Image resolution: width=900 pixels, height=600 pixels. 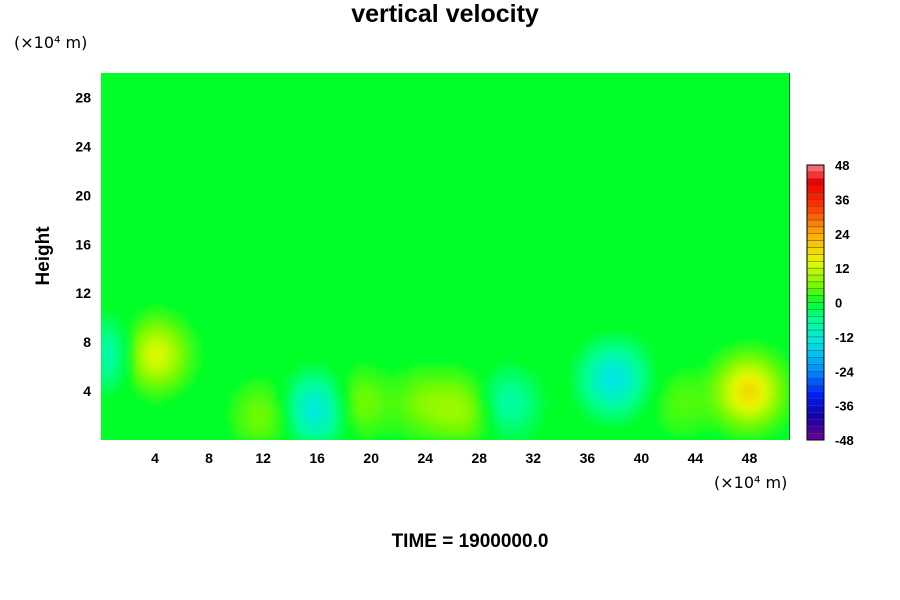 What do you see at coordinates (87, 391) in the screenshot?
I see `y-tick-label: 4` at bounding box center [87, 391].